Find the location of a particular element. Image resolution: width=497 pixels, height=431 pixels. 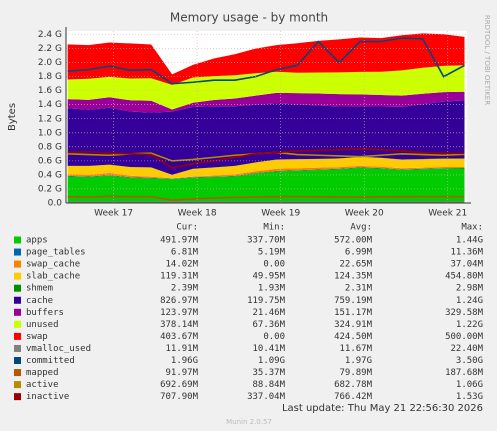

legend-label: shmem is located at coordinates (39, 289).